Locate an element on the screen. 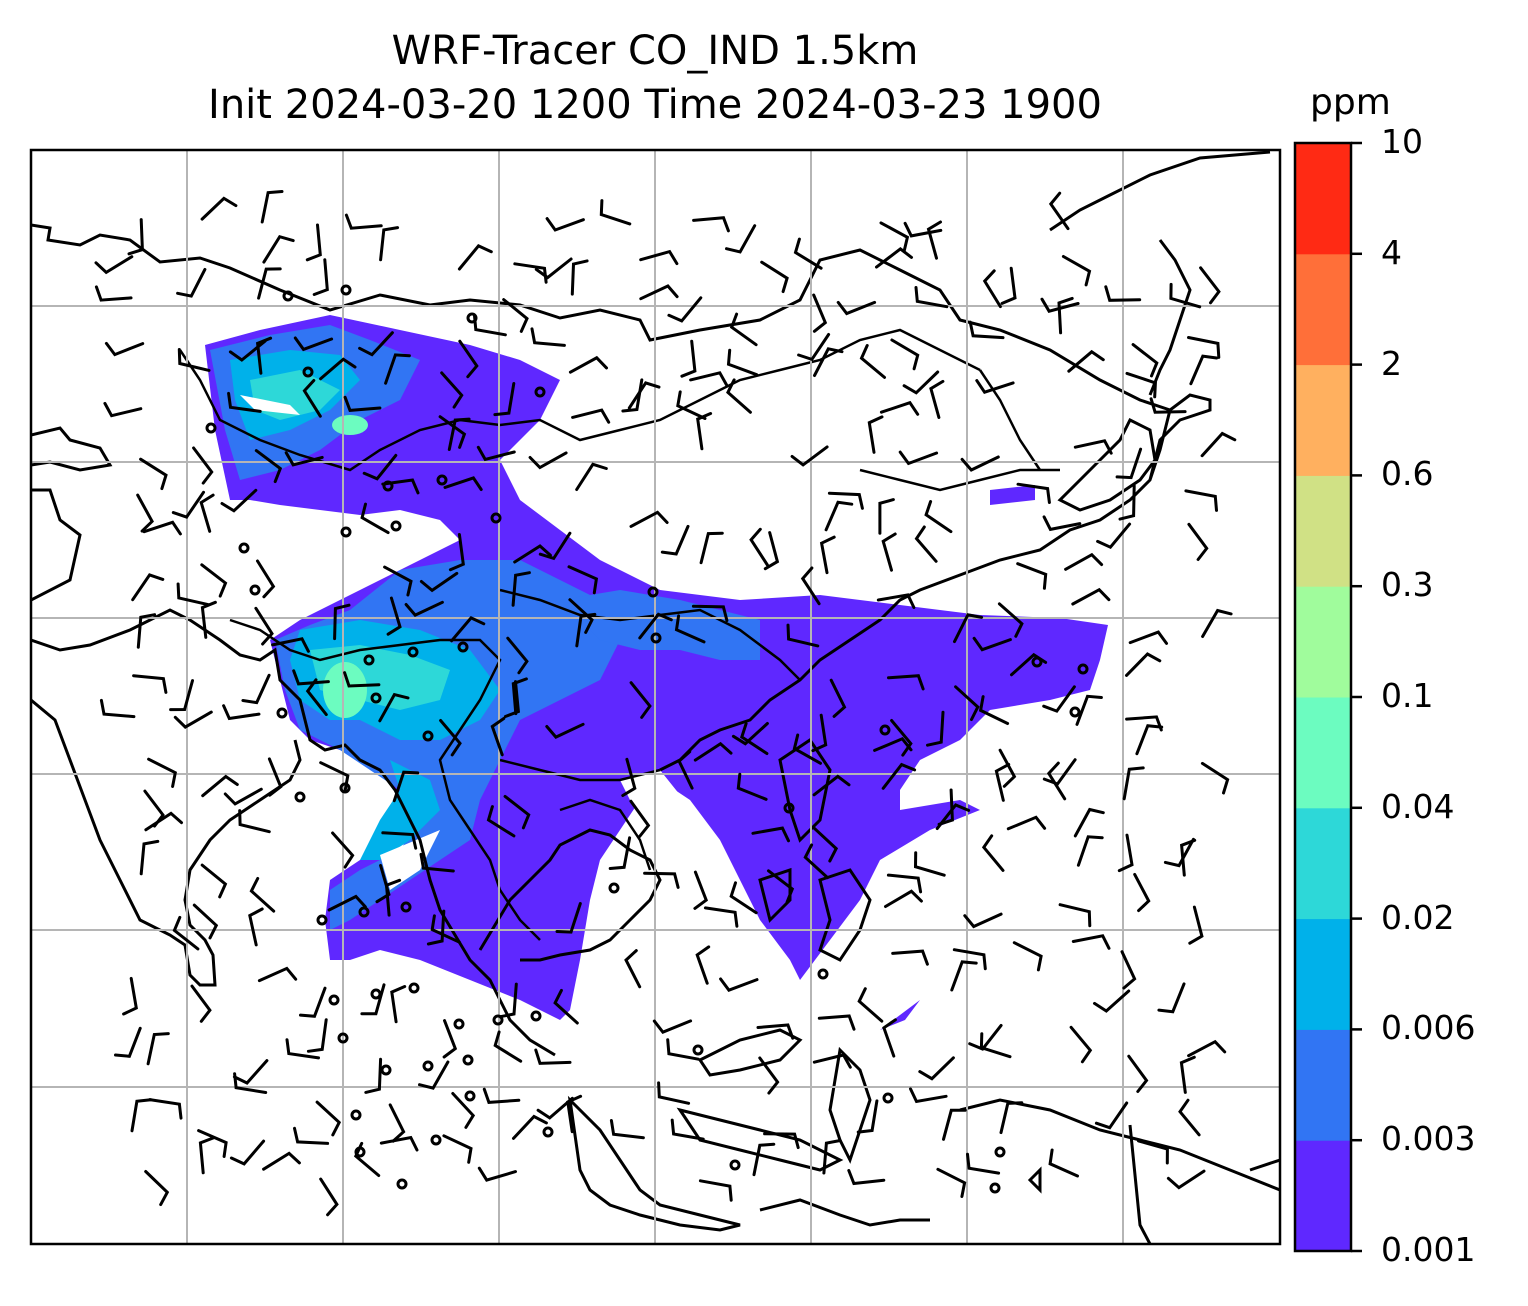 The height and width of the screenshot is (1306, 1528). colorbar-unit: ppm is located at coordinates (1350, 102).